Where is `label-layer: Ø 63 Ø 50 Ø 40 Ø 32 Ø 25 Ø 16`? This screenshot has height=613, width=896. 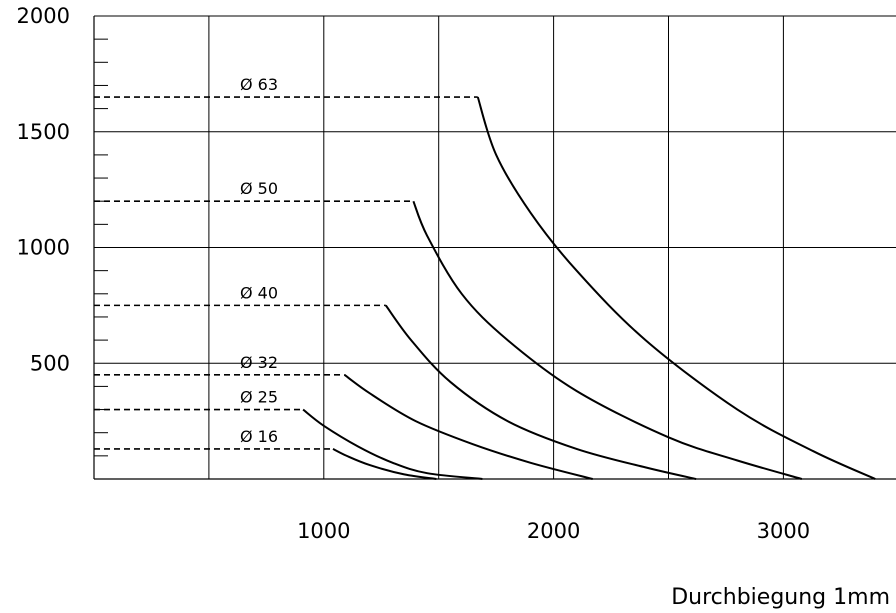
label-layer: Ø 63 Ø 50 Ø 40 Ø 32 Ø 25 Ø 16 is located at coordinates (259, 260).